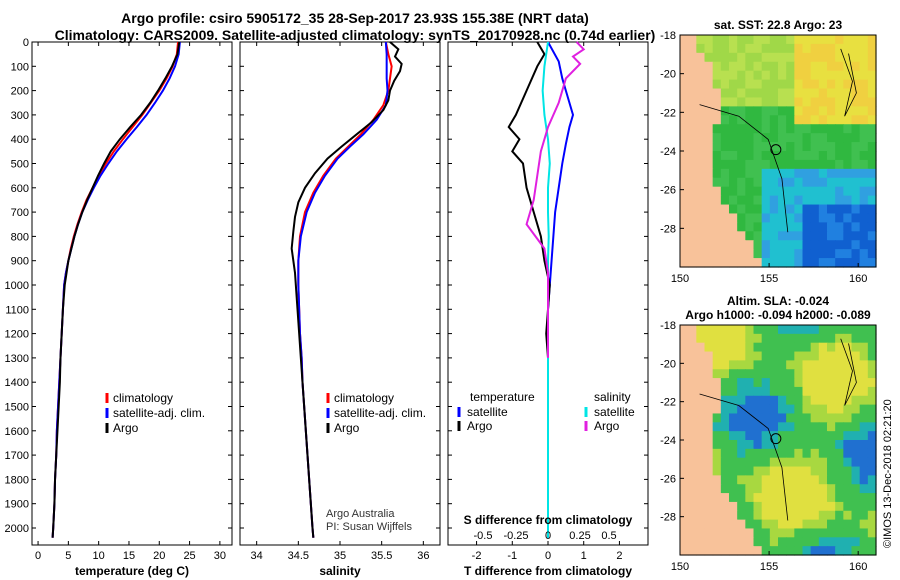  What do you see at coordinates (20, 213) in the screenshot?
I see `y-tick-label: 700` at bounding box center [20, 213].